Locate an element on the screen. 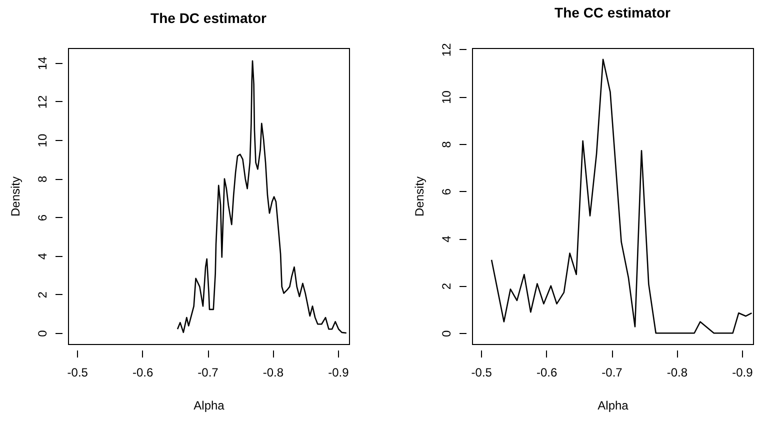 This screenshot has width=765, height=438. y-tick-label: 14 is located at coordinates (43, 63).